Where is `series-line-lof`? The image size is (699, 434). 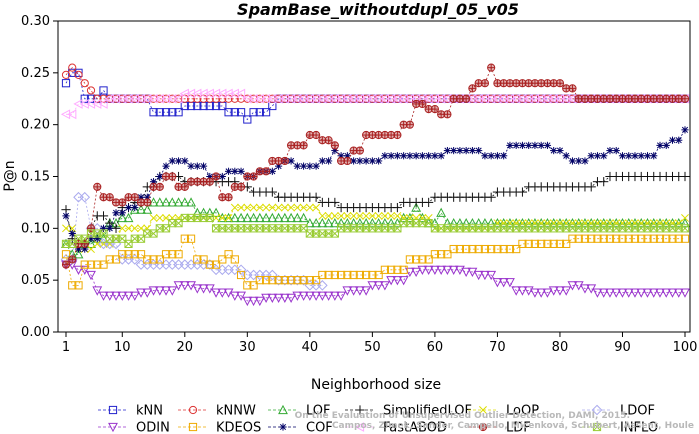
series-line-lof is located at coordinates (375, 228).